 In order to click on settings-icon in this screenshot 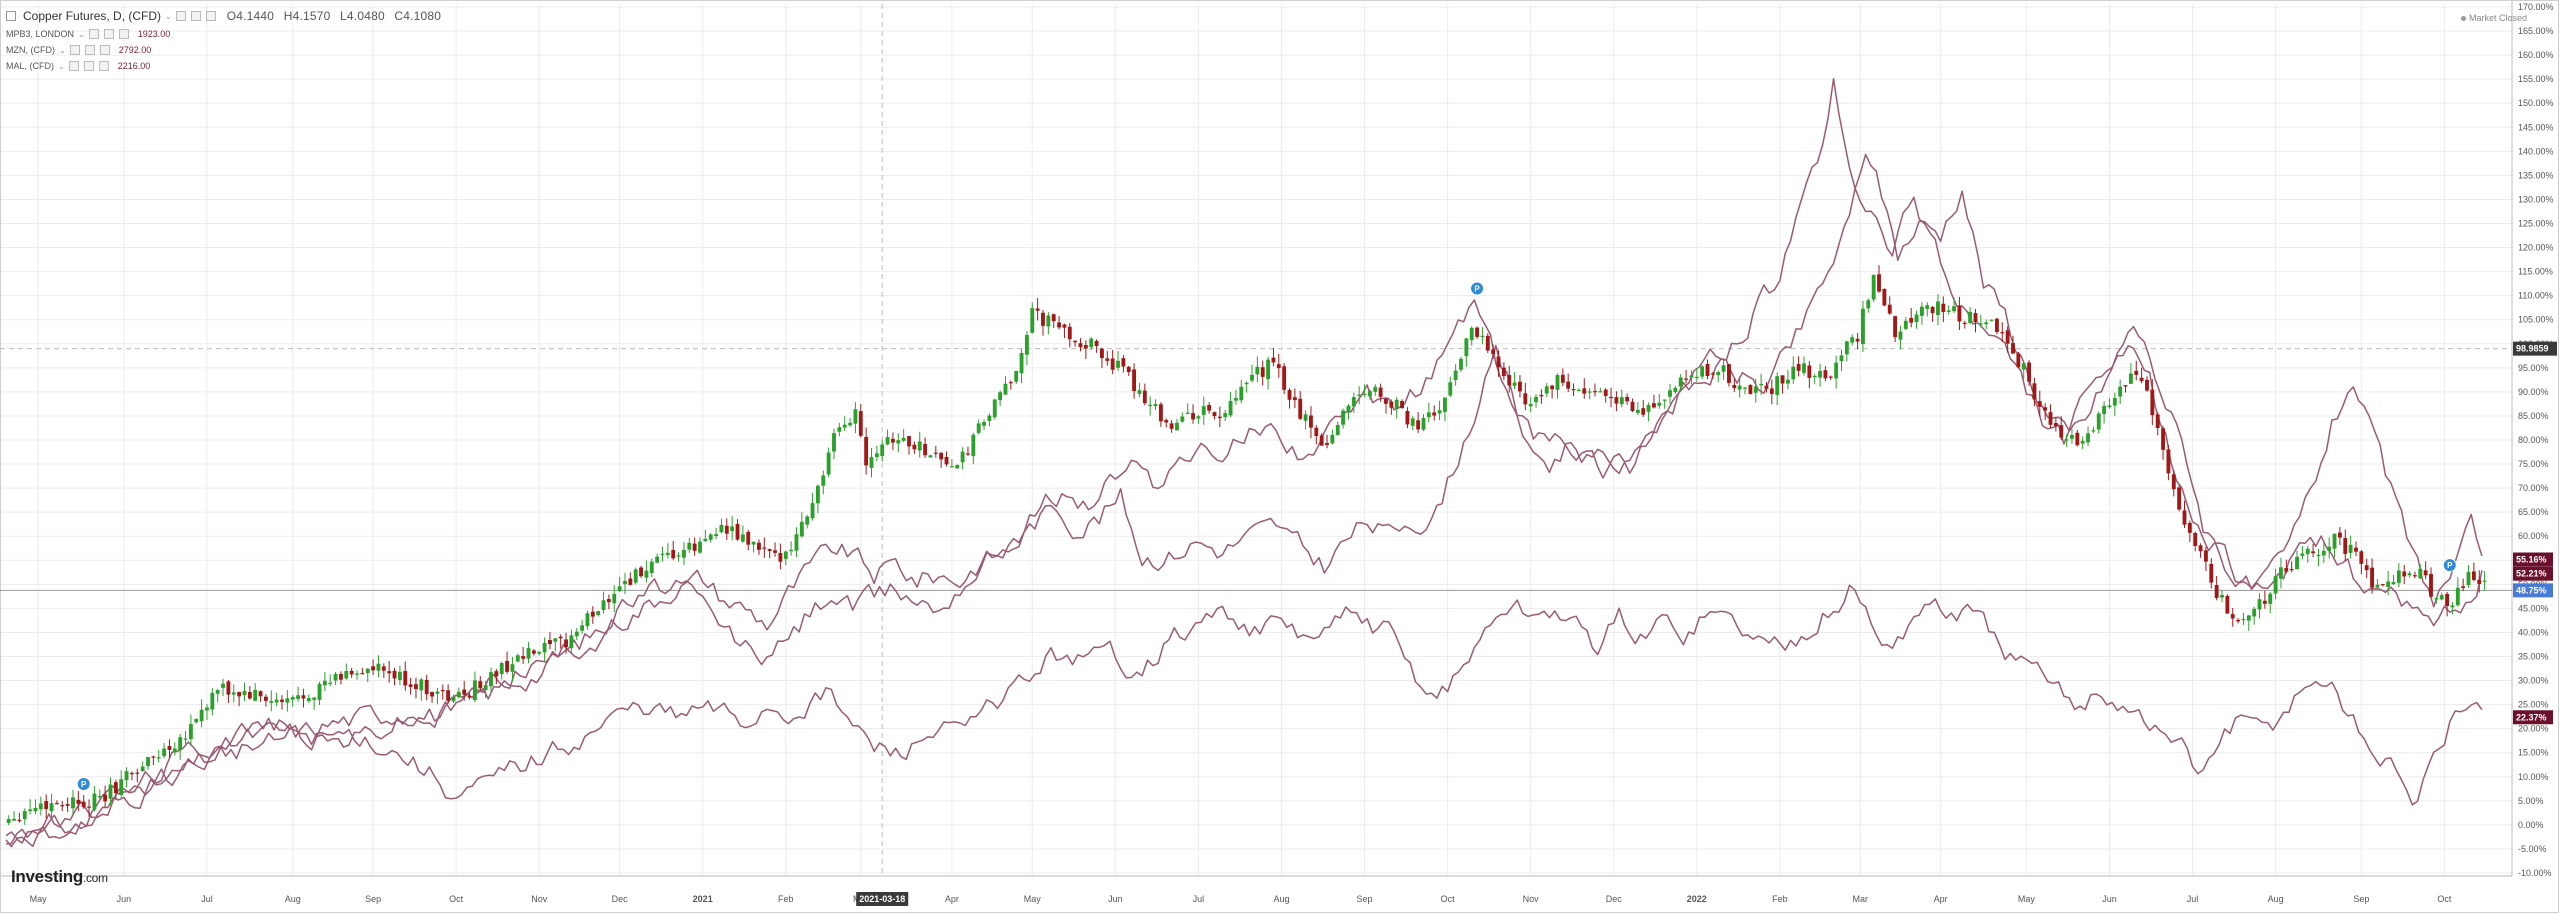, I will do `click(73, 66)`.